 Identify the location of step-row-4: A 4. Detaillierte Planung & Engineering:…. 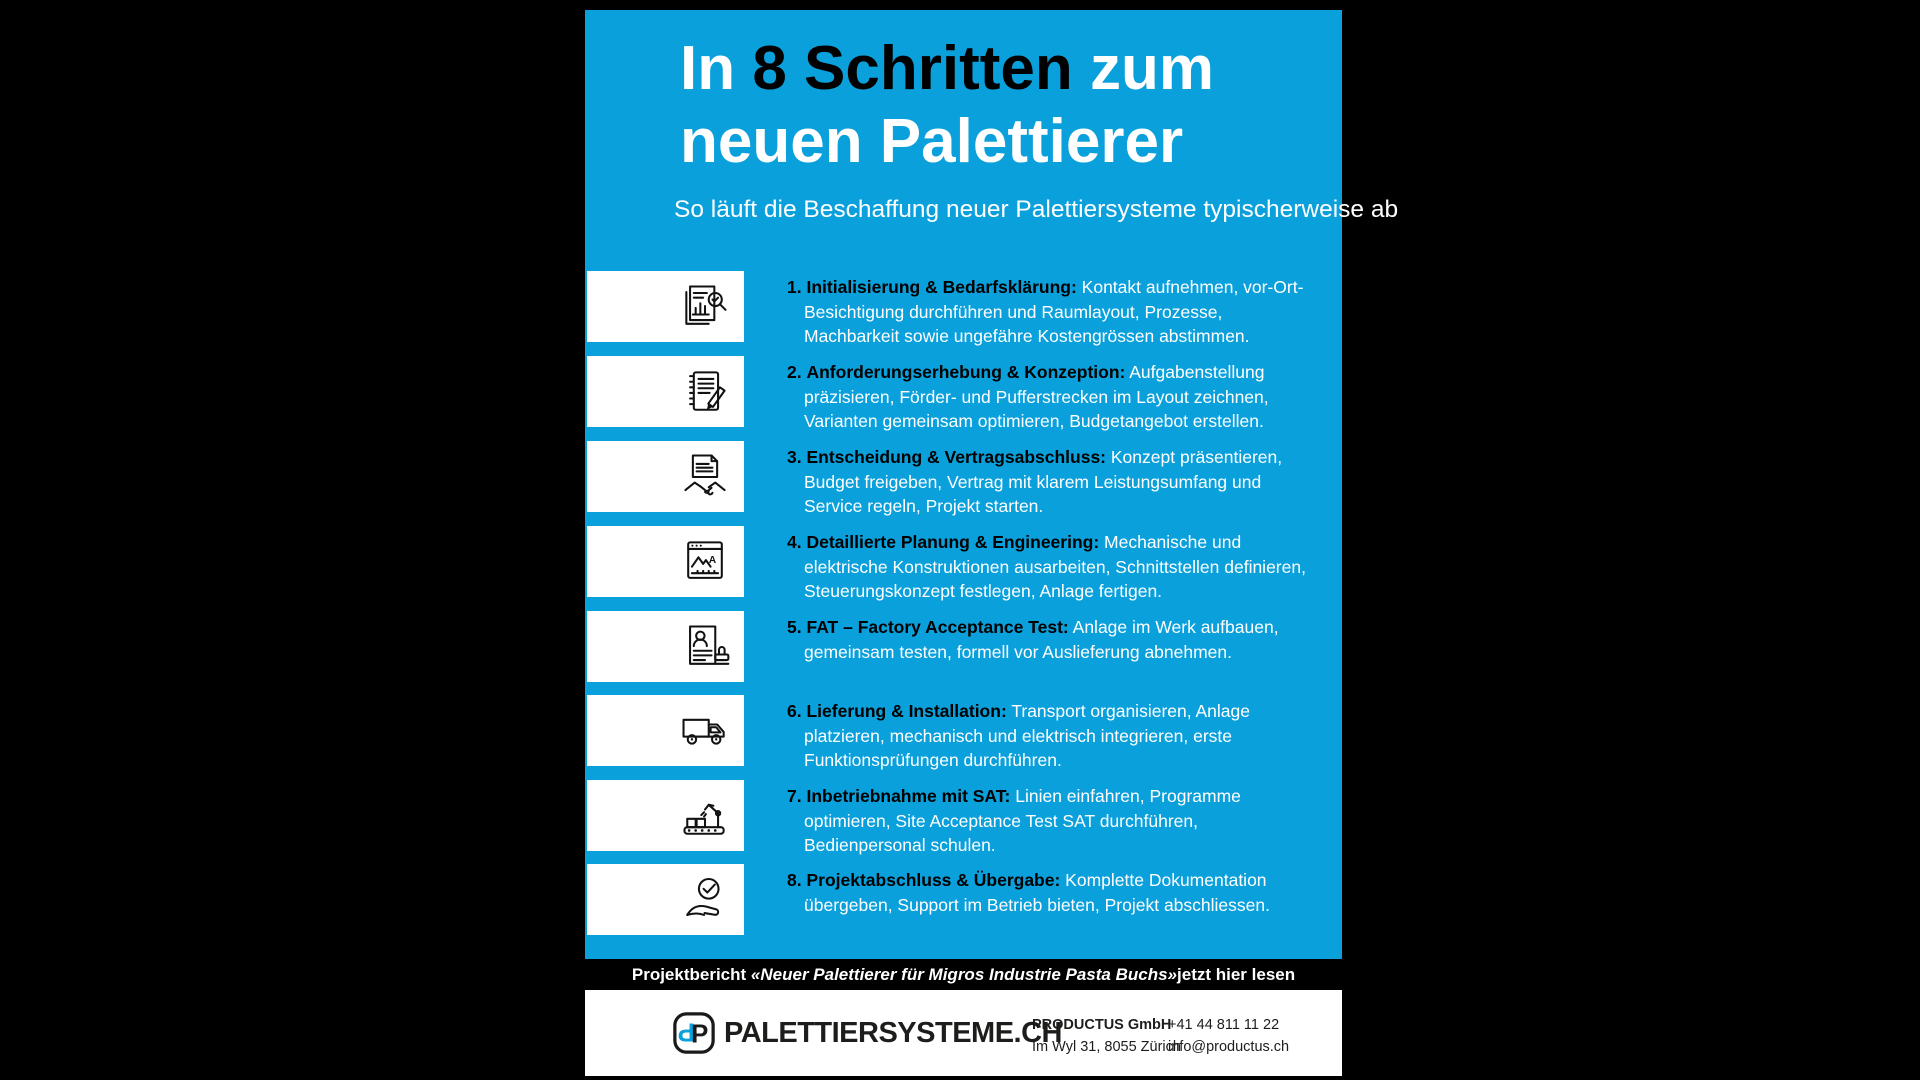
(963, 563).